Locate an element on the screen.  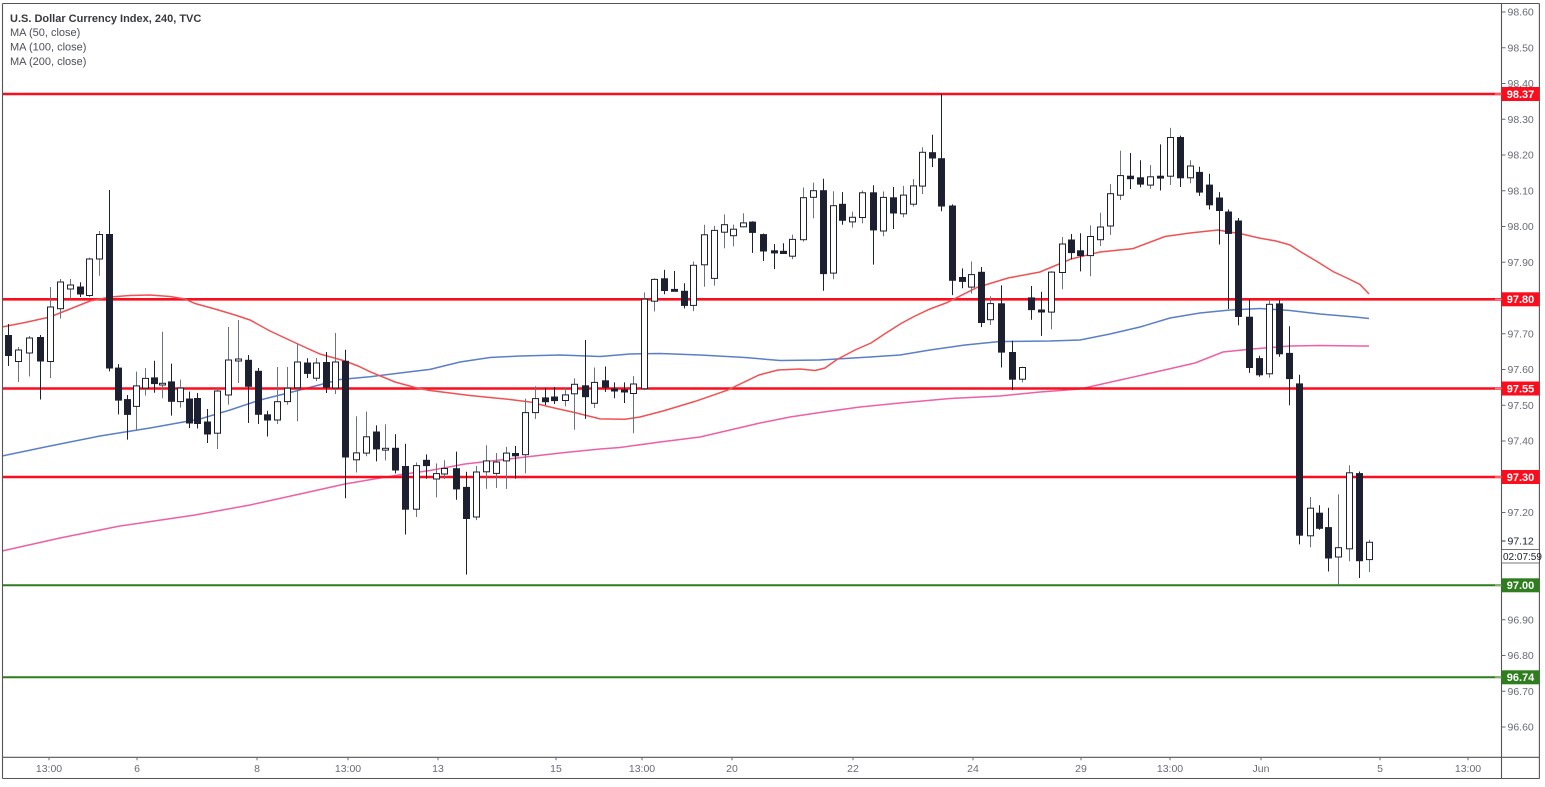
svg-text: 98.20 is located at coordinates (1521, 156).